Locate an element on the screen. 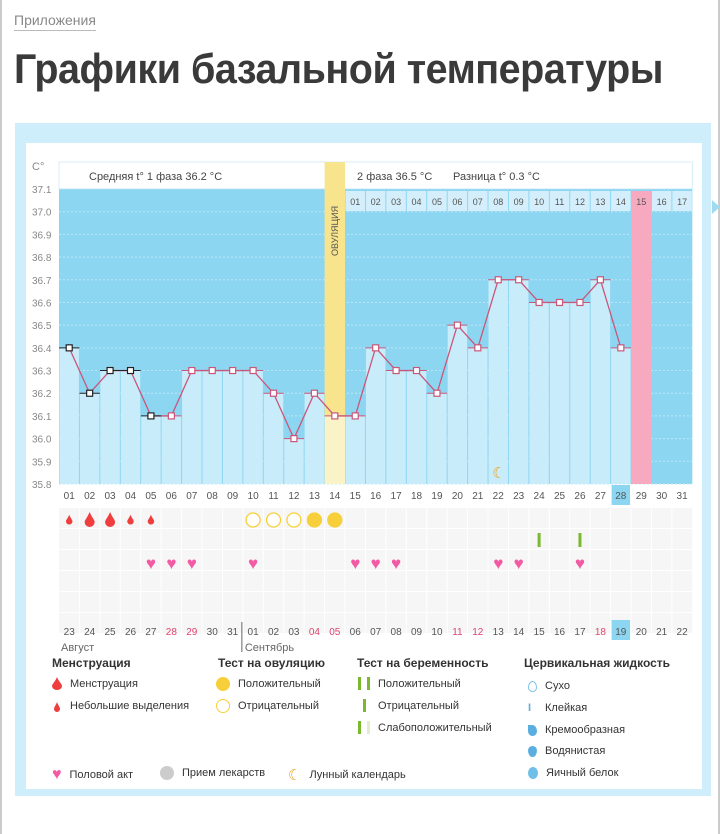 This screenshot has height=834, width=720. legend-cervical-title: Цервикальная жидкость is located at coordinates (597, 663).